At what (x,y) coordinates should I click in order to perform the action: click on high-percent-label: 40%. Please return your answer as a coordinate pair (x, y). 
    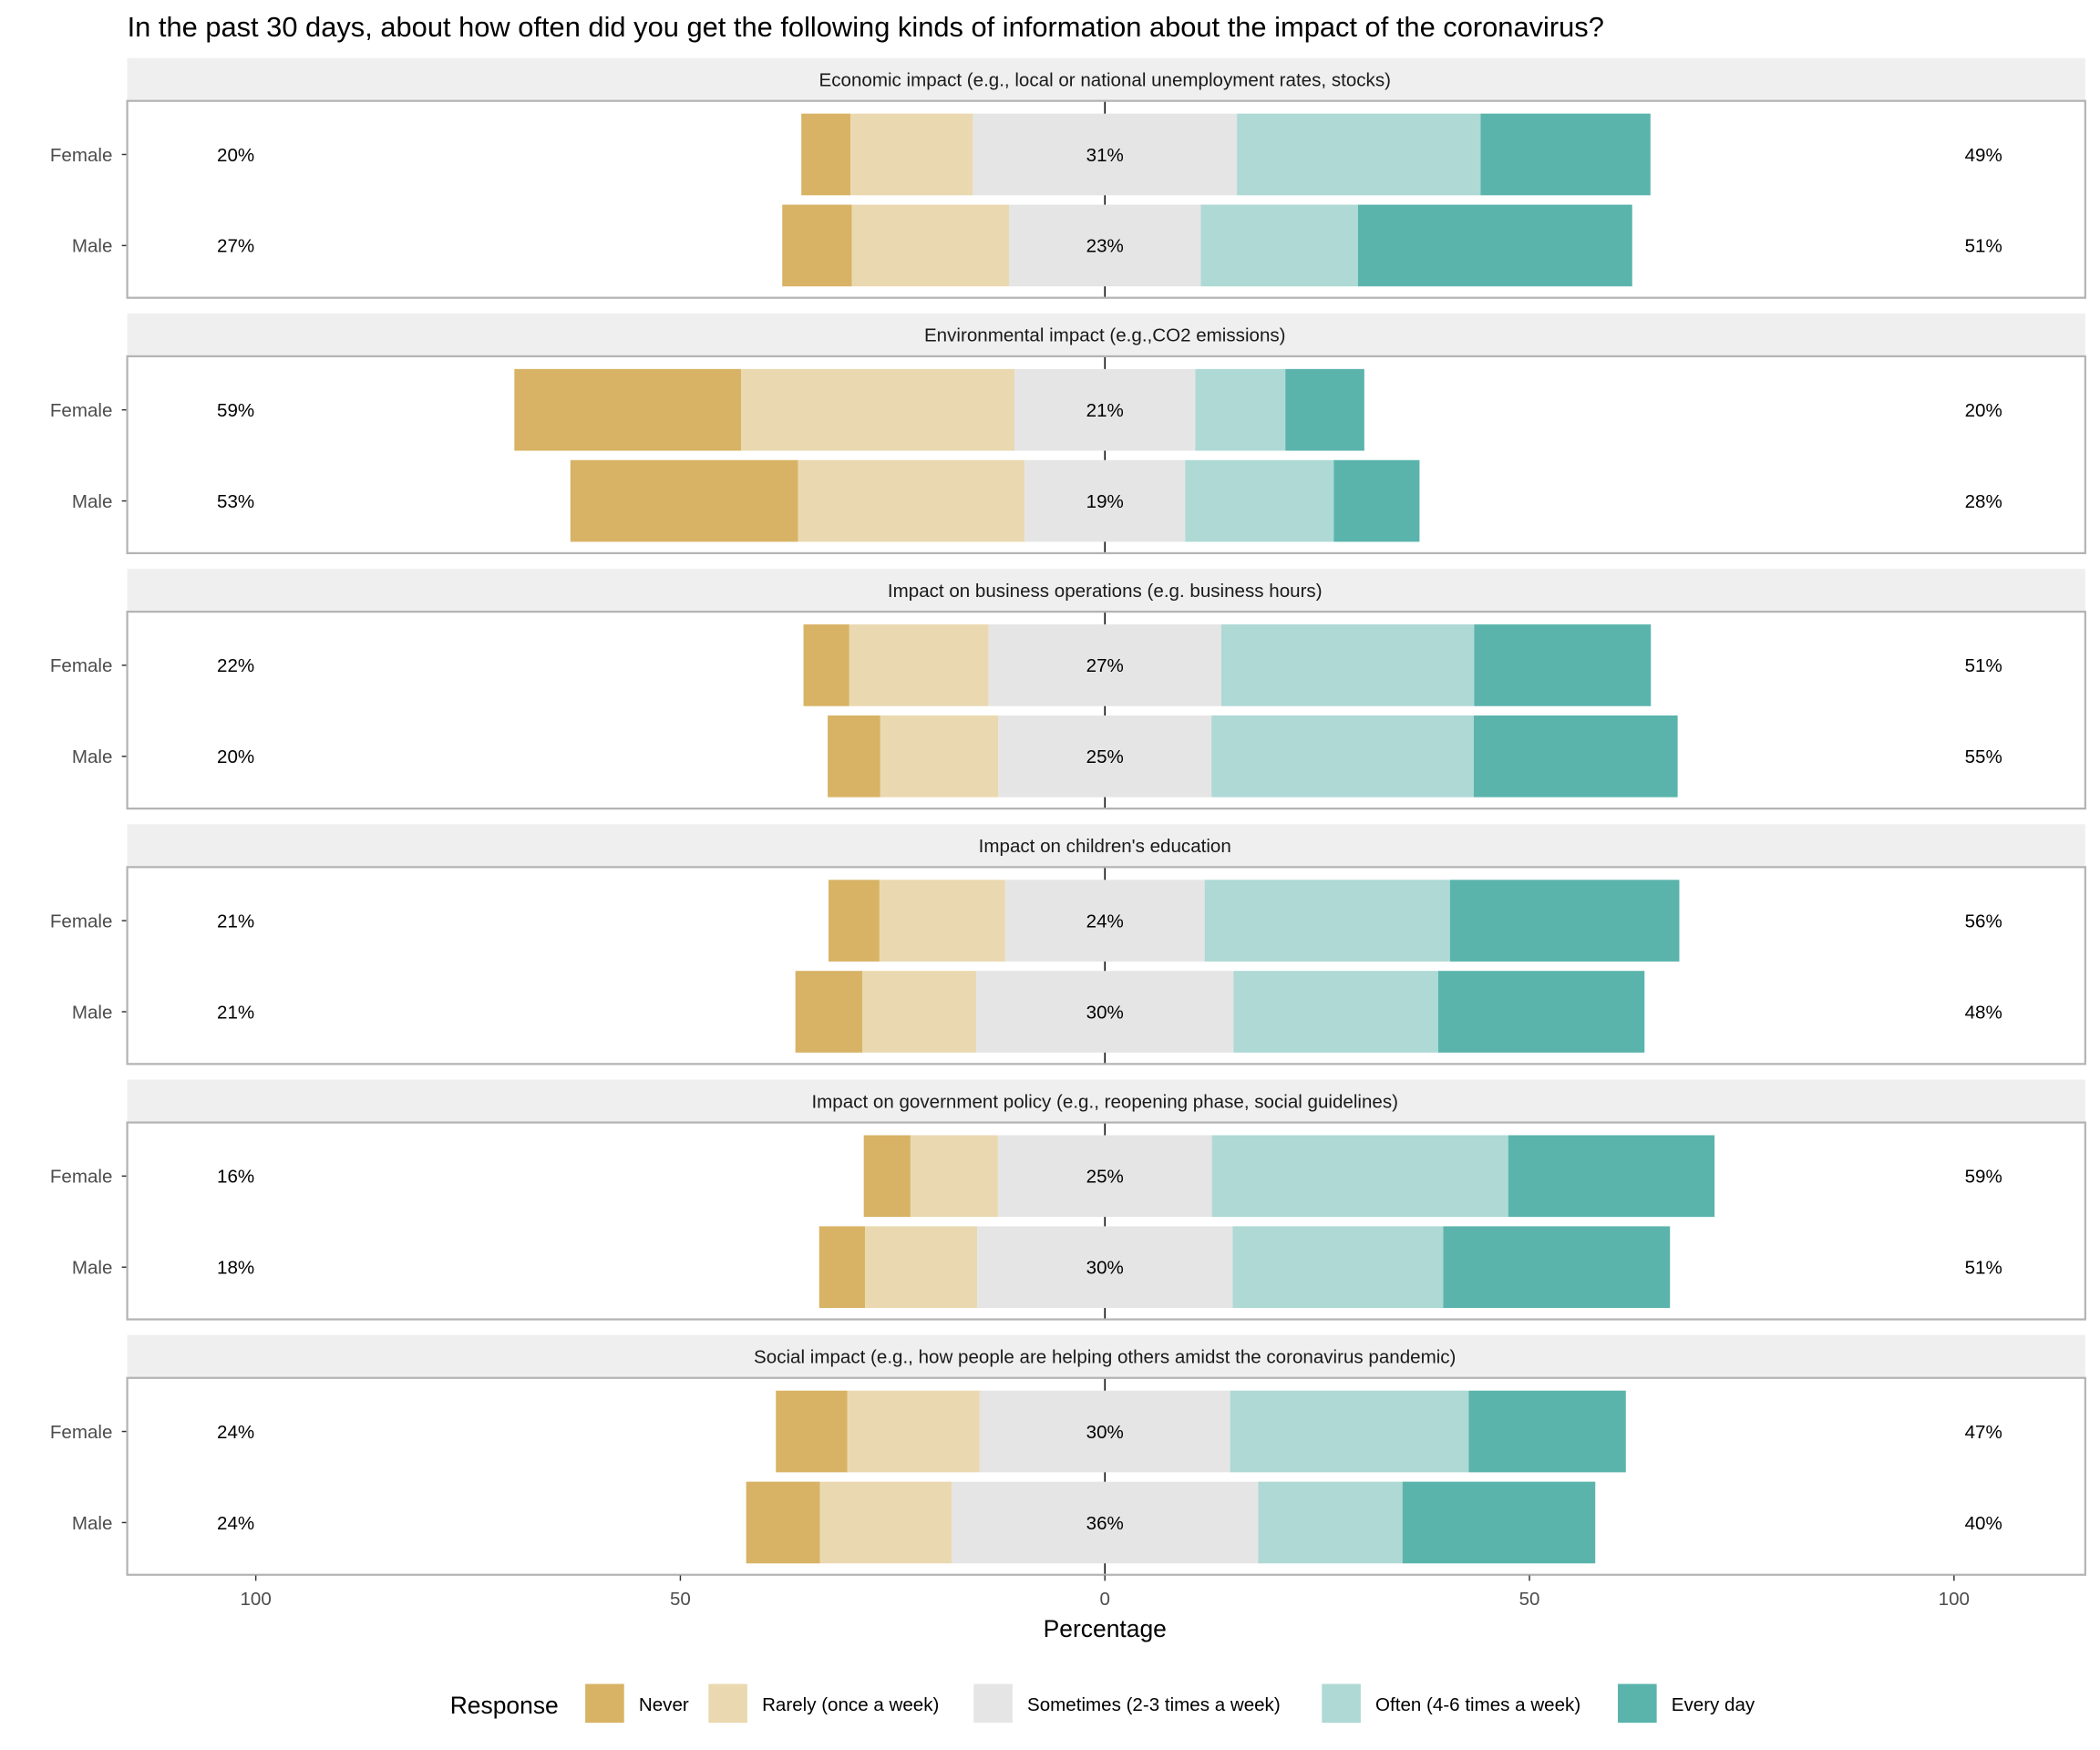
    Looking at the image, I should click on (1984, 1524).